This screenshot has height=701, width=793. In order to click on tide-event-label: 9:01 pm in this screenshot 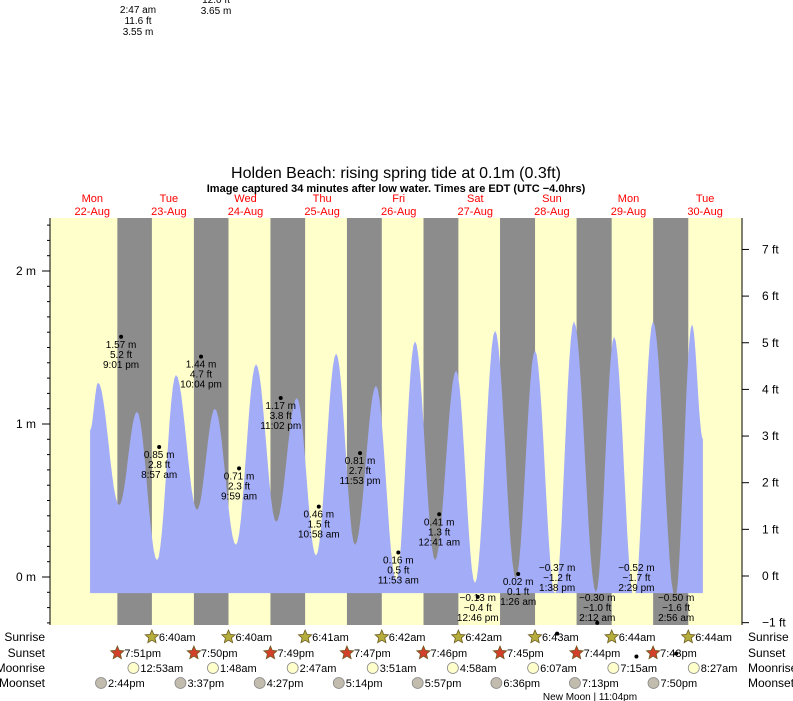, I will do `click(121, 365)`.